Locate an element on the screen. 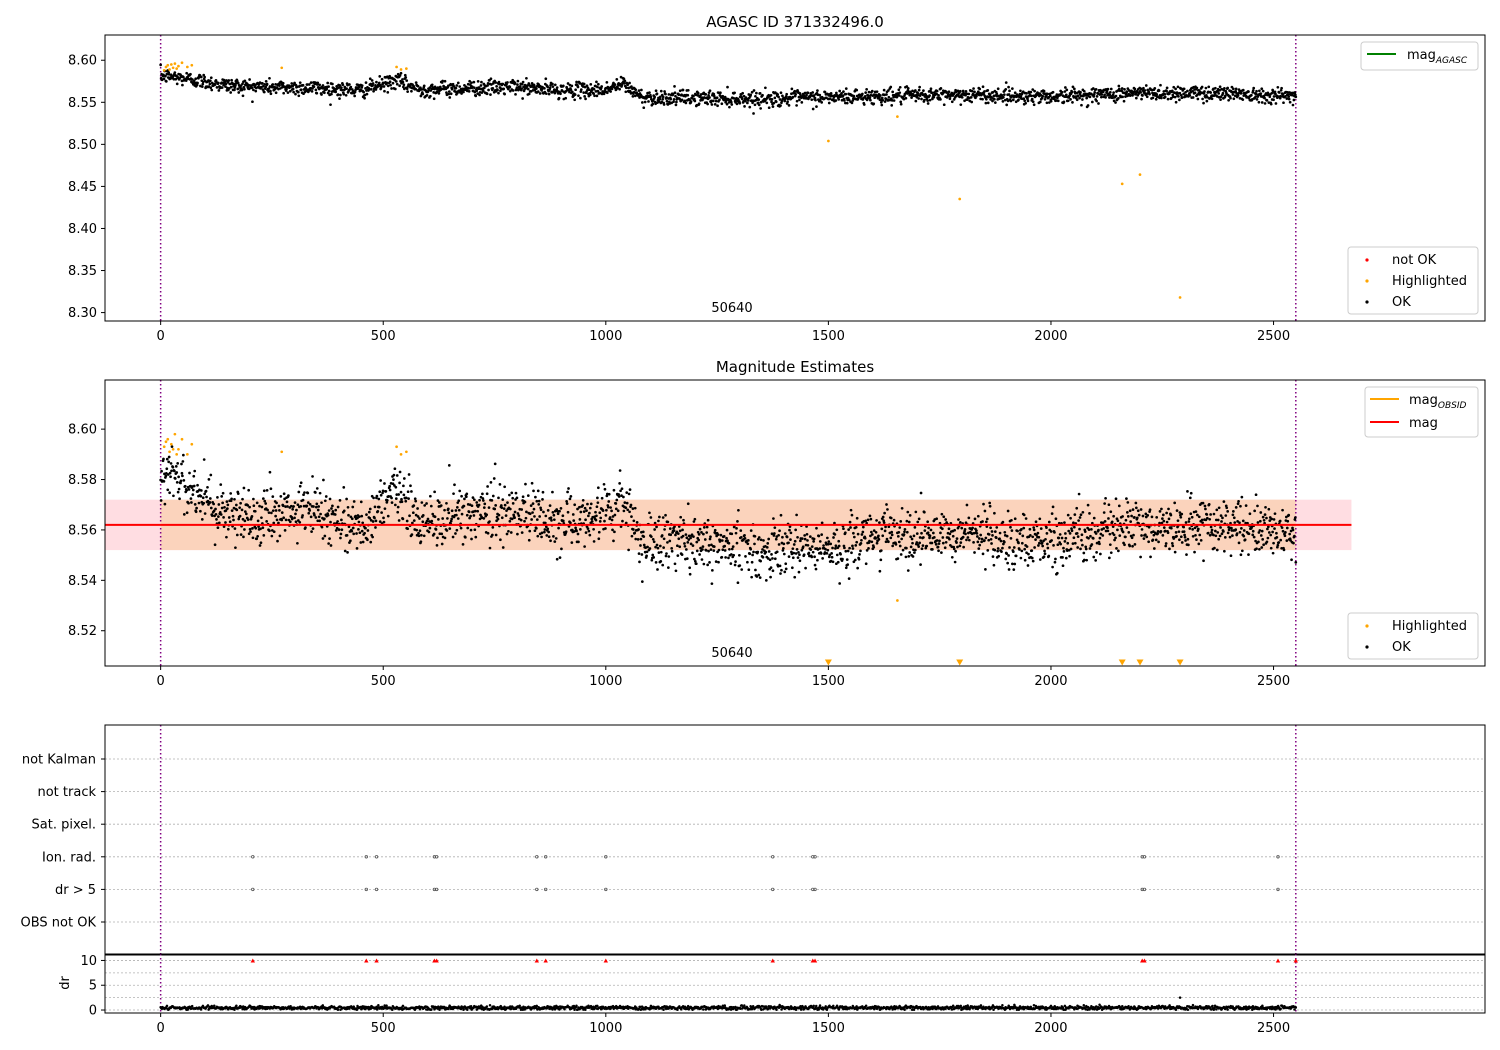 Image resolution: width=1500 pixels, height=1050 pixels. x-tick-label: 1000 is located at coordinates (605, 336).